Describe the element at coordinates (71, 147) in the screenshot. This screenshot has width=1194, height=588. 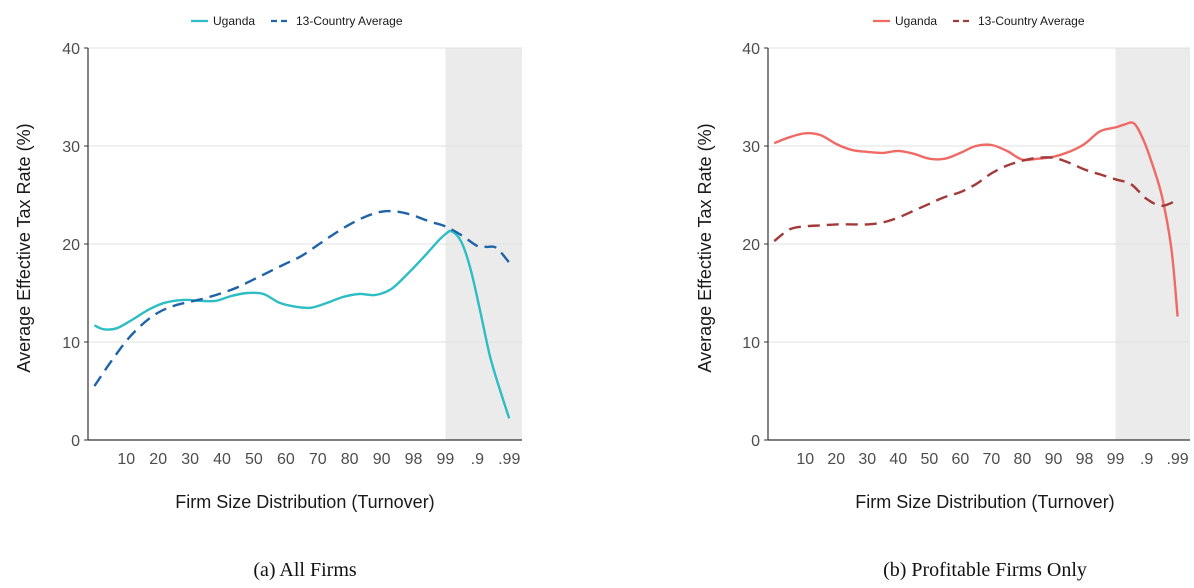
I see `panel-a-y-tick-label: 30` at that location.